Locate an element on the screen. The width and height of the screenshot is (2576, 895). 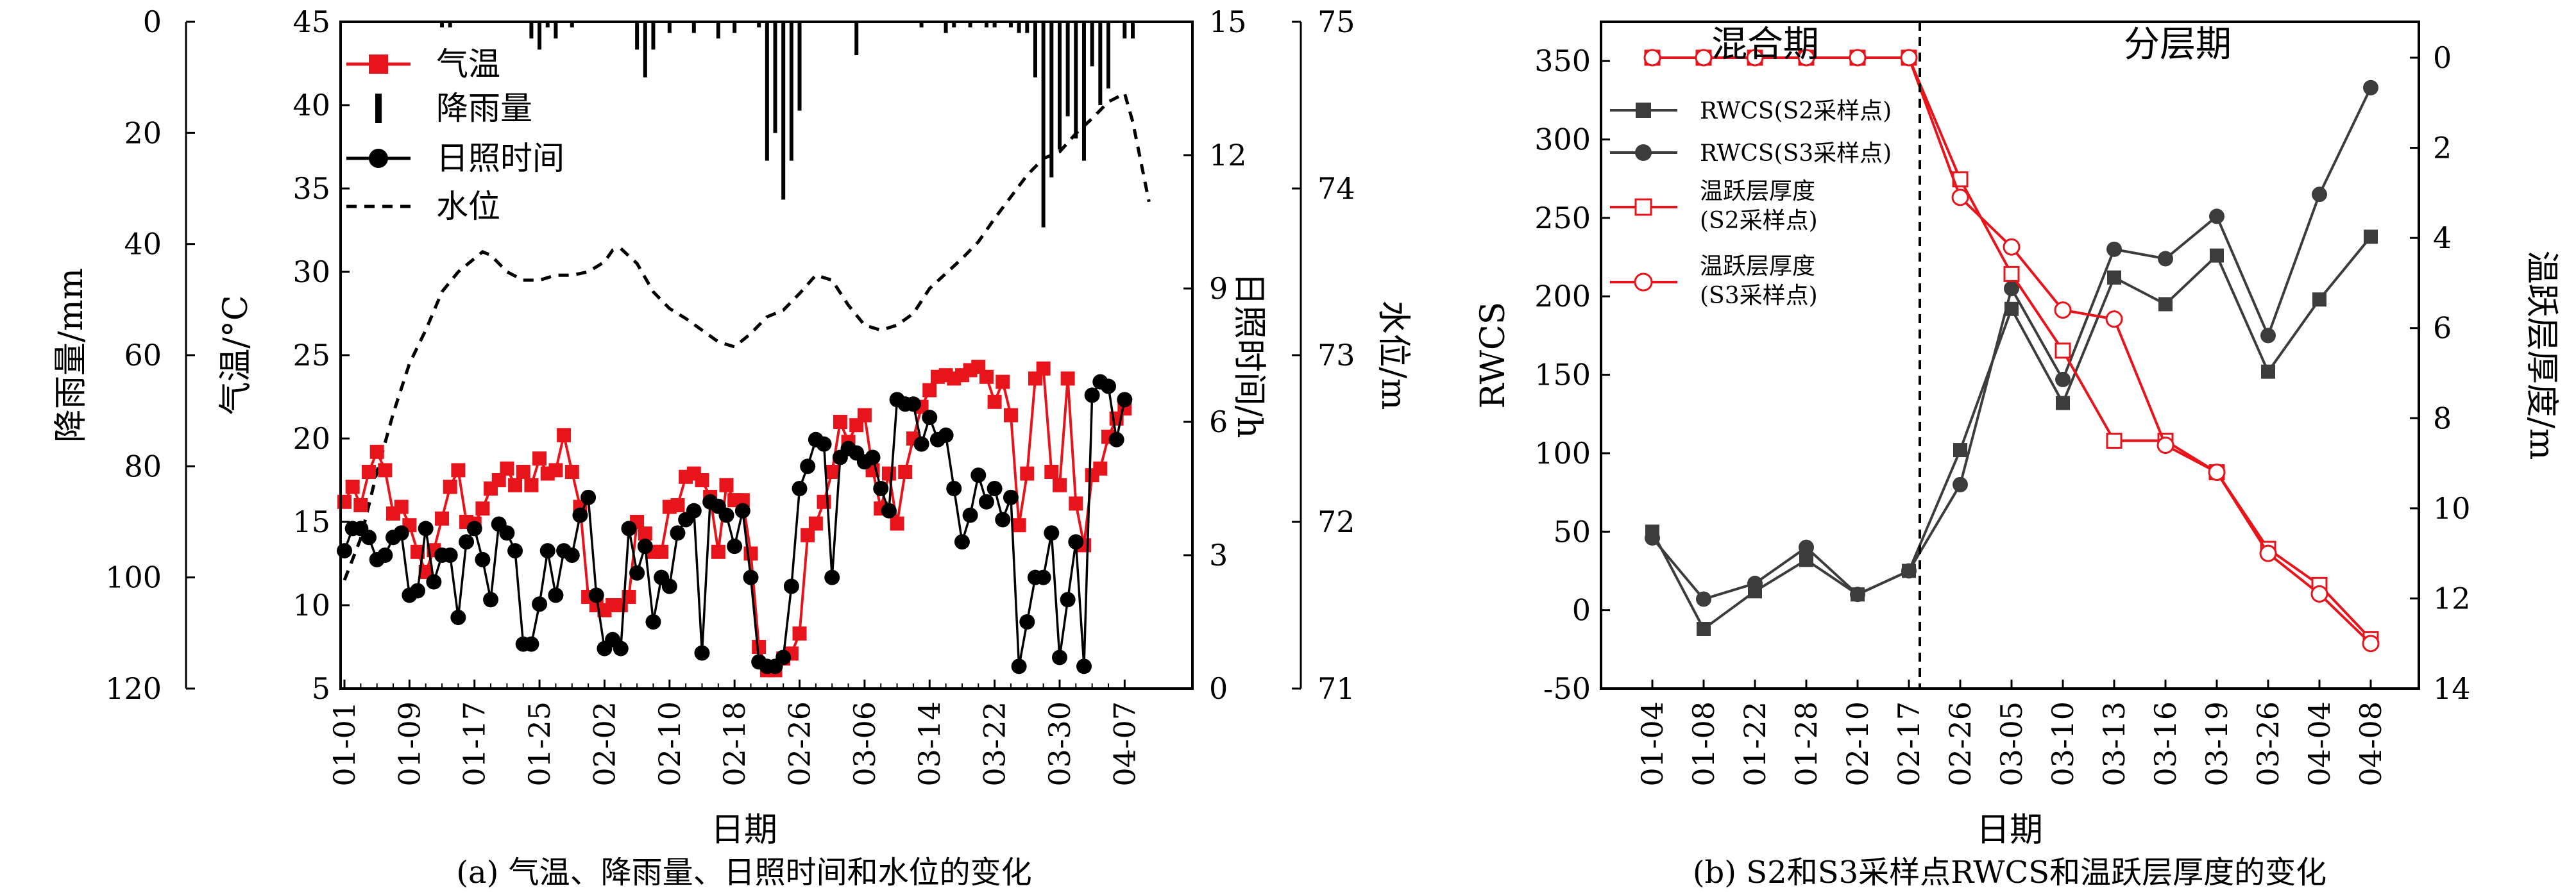
x-tick-label: 02-02 is located at coordinates (604, 744).